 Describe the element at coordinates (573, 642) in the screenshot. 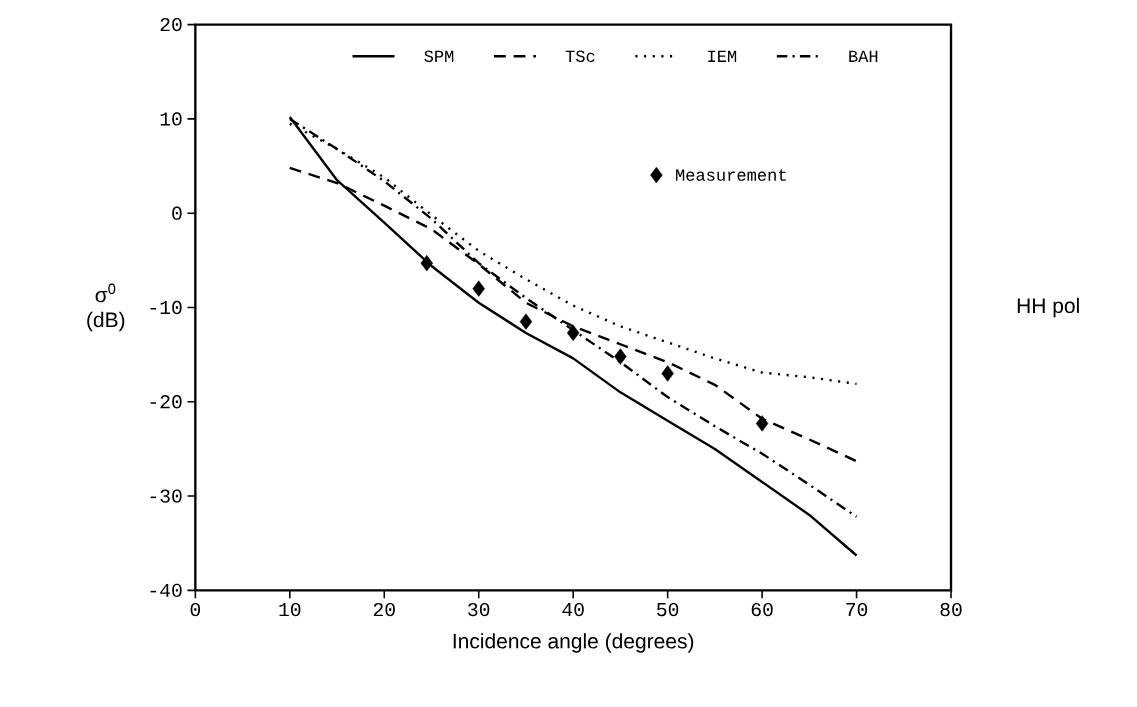

I see `x-axis-title: Incidence angle (degrees)` at that location.